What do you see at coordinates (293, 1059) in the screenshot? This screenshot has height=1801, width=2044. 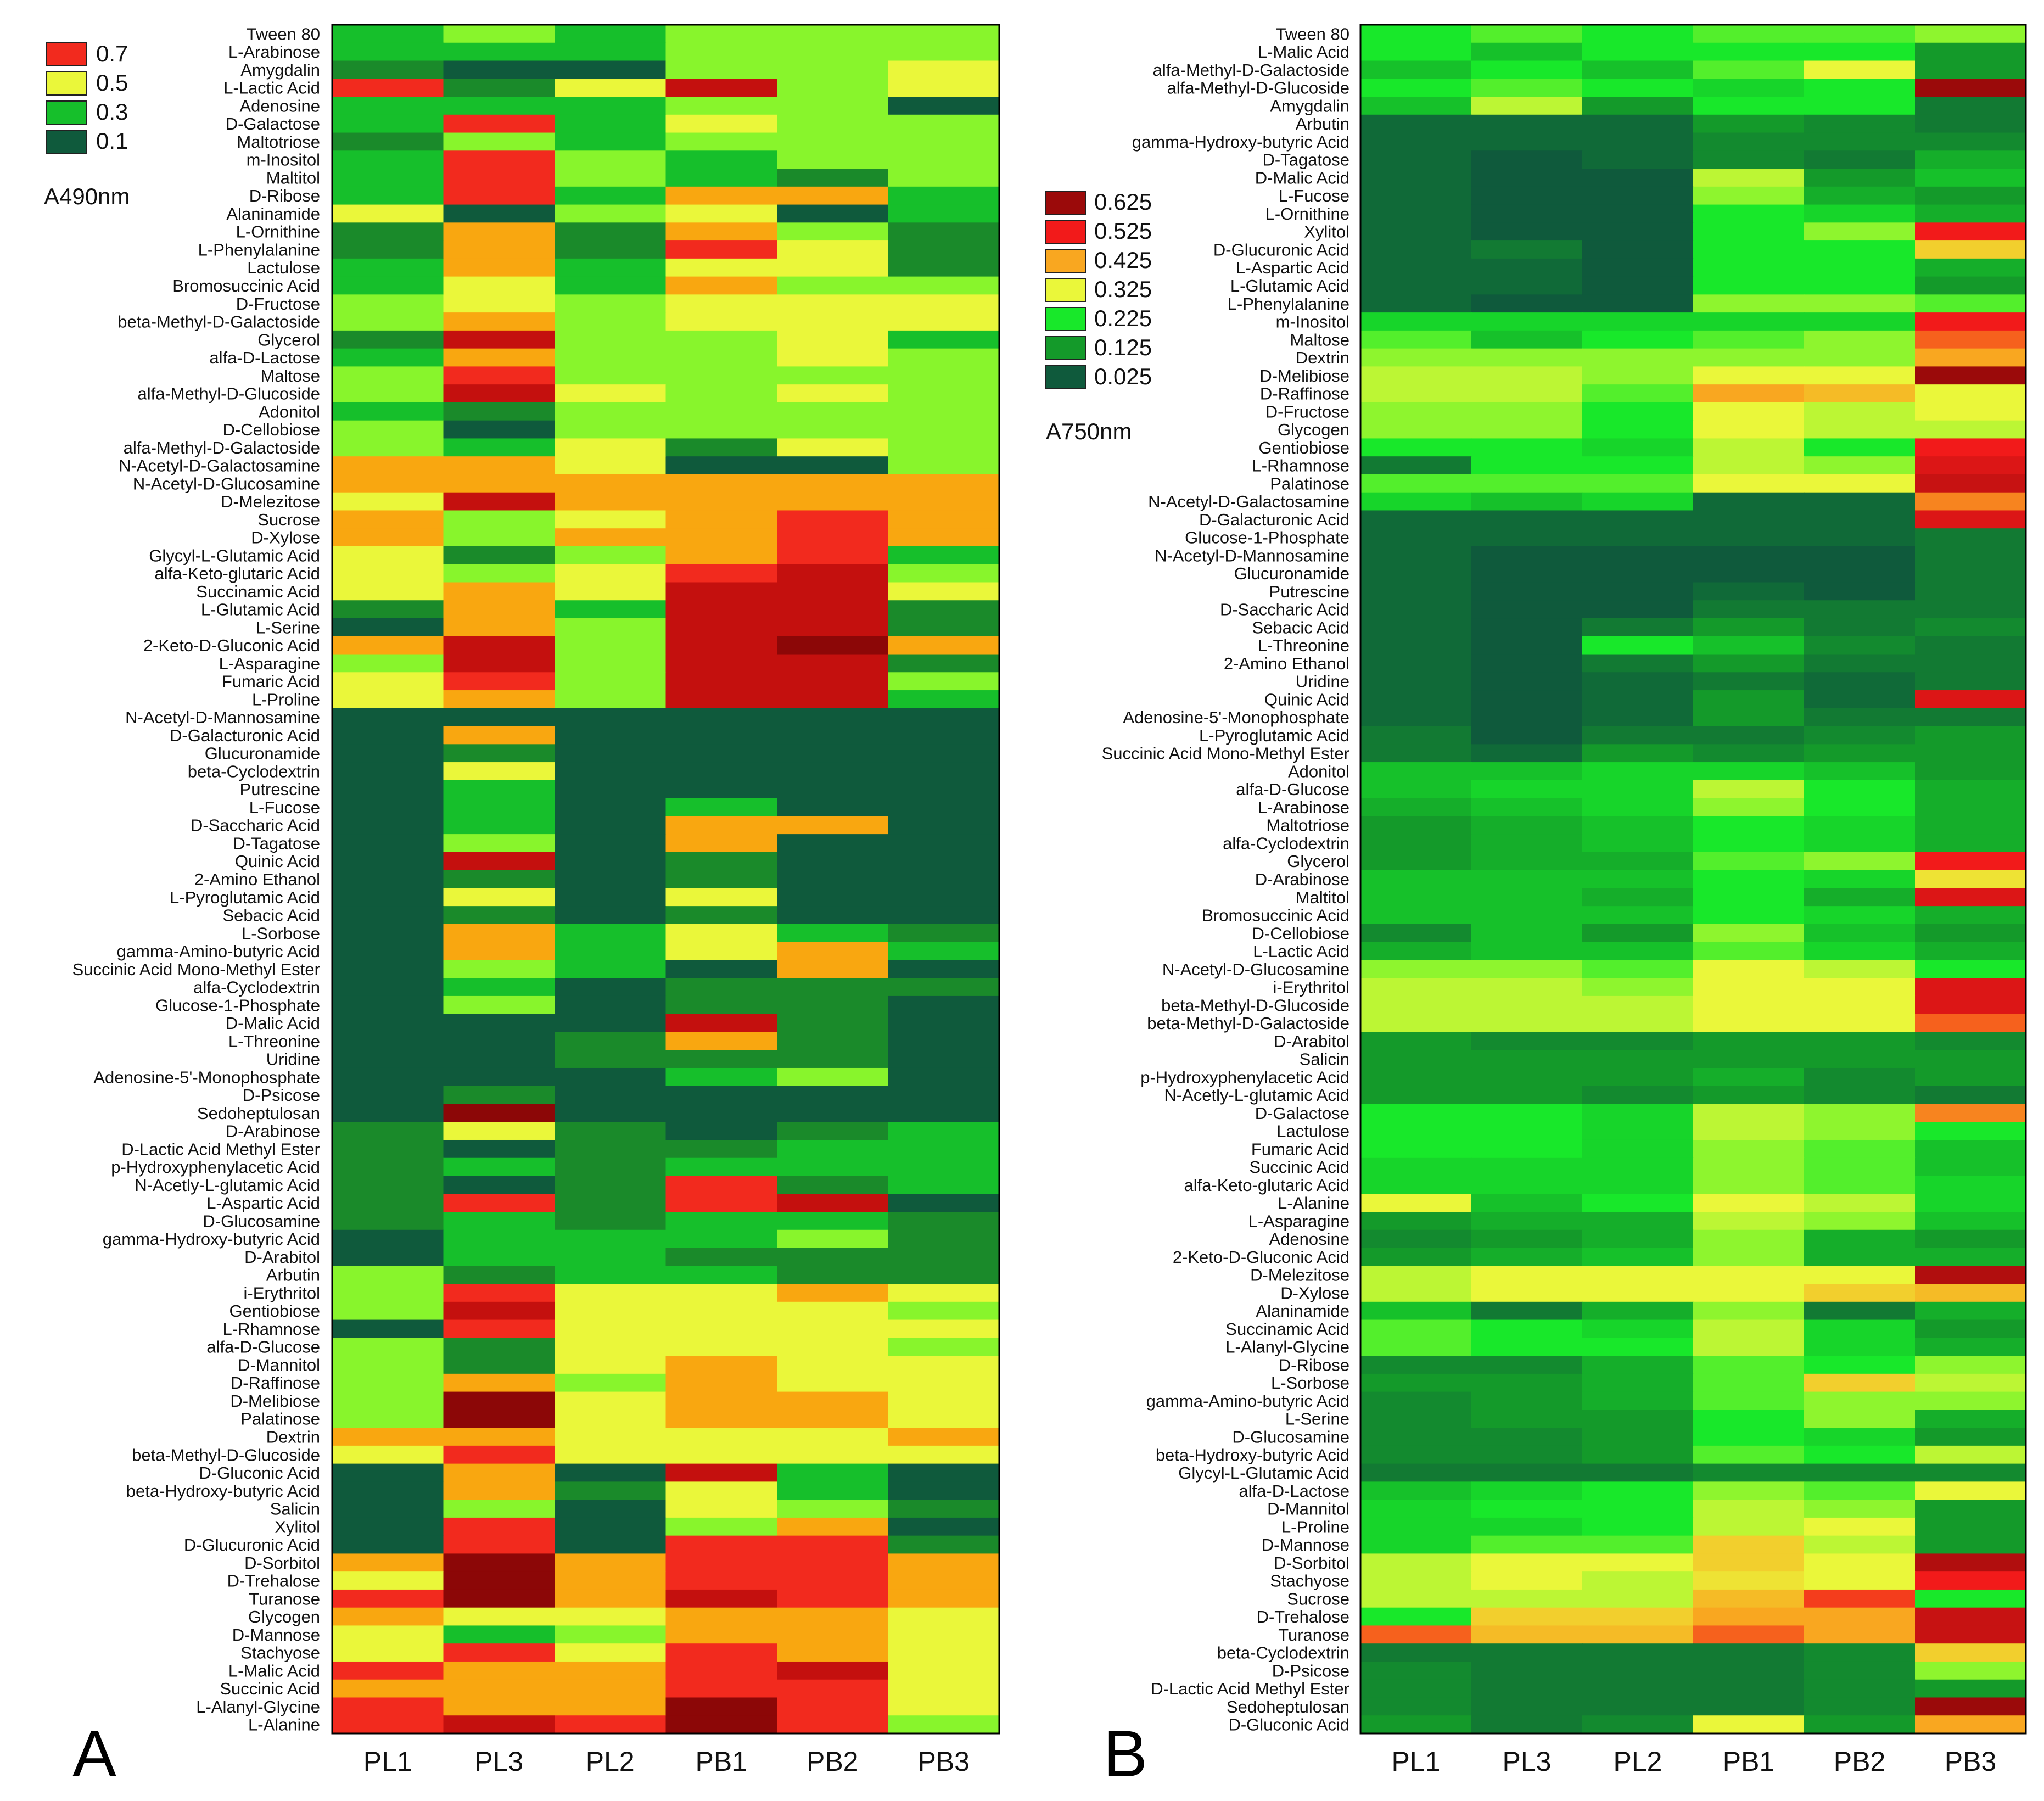 I see `row-label: Uridine` at bounding box center [293, 1059].